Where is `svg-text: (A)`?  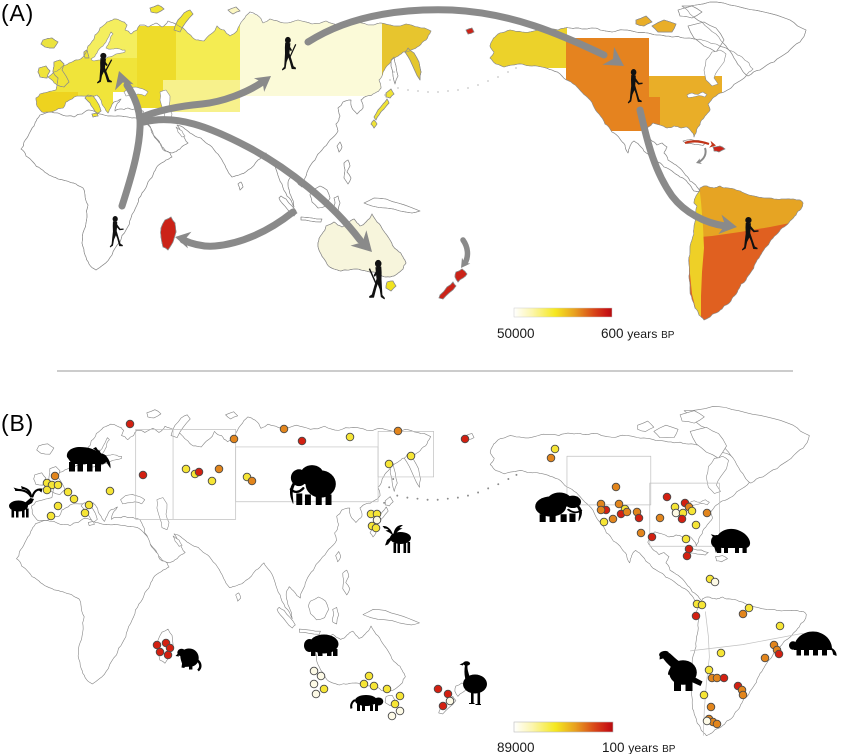
svg-text: (A) is located at coordinates (17, 13).